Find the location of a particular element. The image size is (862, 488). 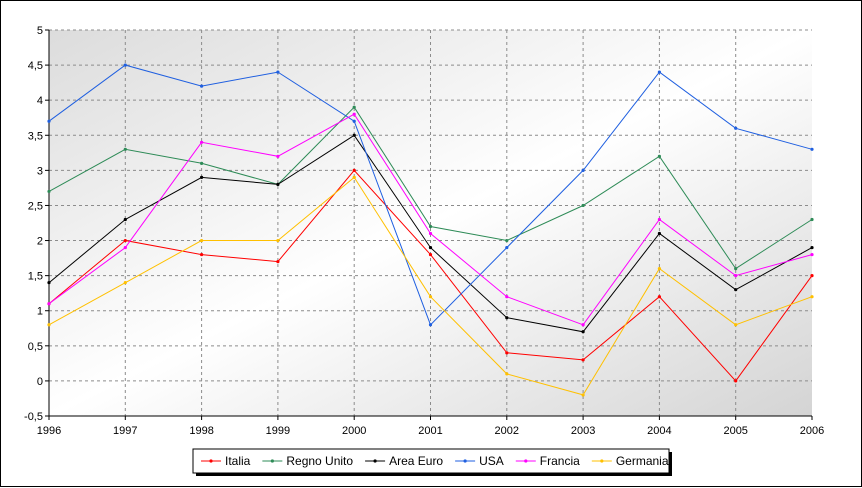

x-tick-label: 2002 is located at coordinates (507, 431).